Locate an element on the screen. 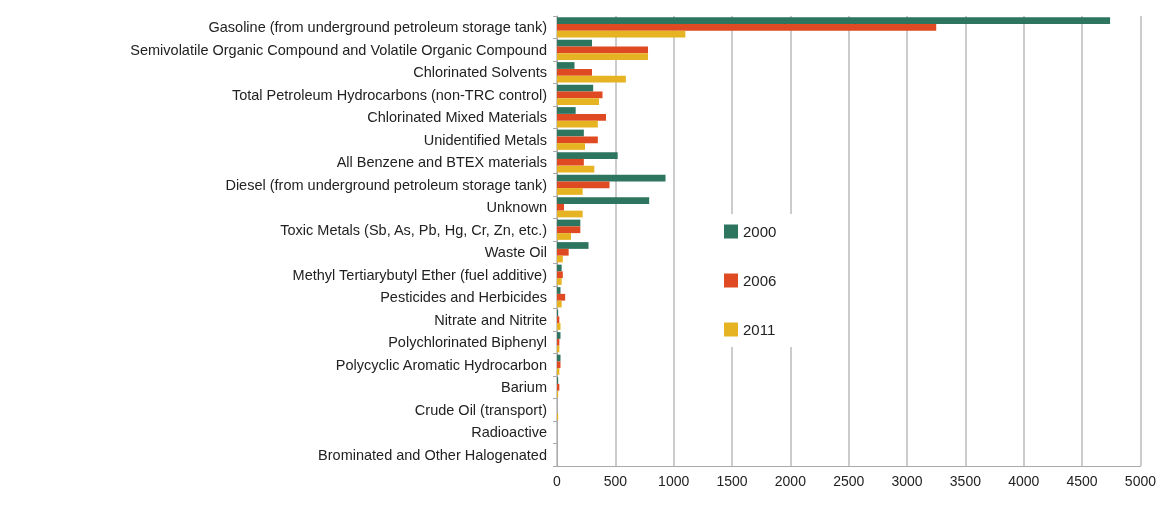  y-tick-label: Polychlorinated Biphenyl is located at coordinates (467, 342).